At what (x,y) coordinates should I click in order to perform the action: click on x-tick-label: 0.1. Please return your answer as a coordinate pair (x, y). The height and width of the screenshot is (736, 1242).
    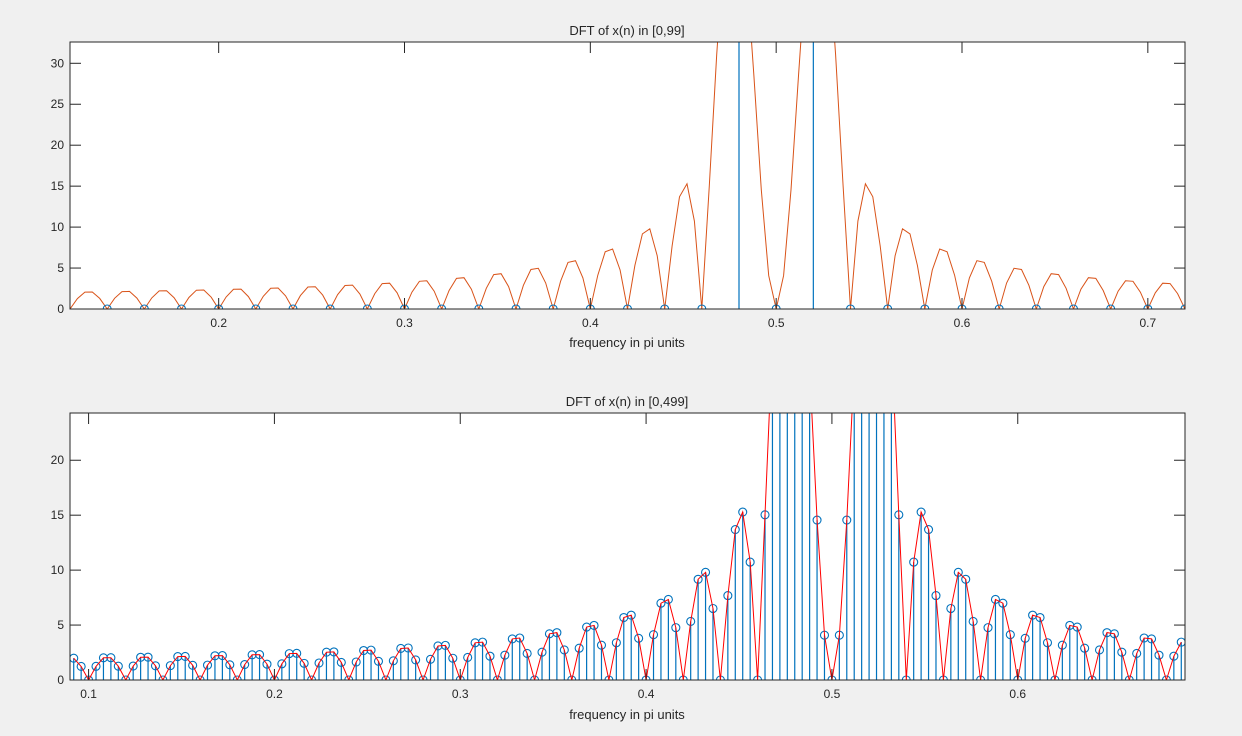
    Looking at the image, I should click on (88, 694).